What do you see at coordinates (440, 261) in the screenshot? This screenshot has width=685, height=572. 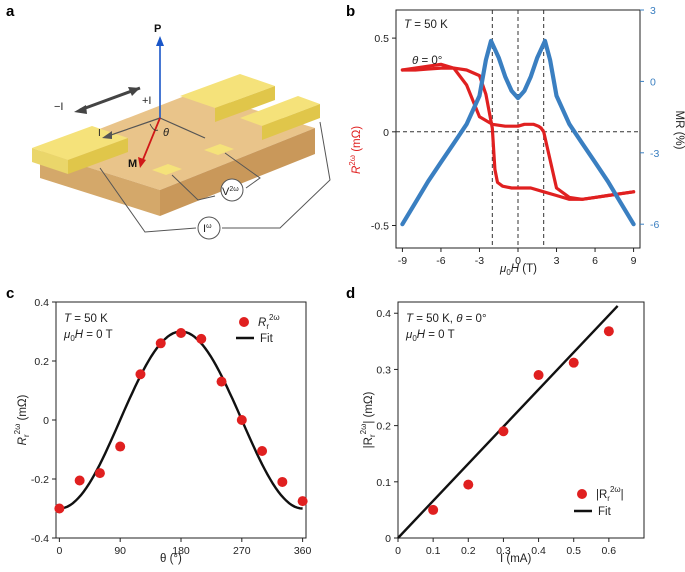 I see `b-xtick-label-1: -6` at bounding box center [440, 261].